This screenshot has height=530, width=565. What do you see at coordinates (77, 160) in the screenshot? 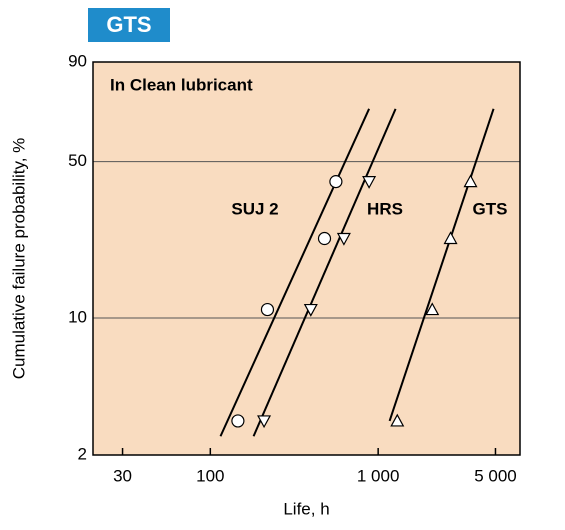
I see `y-tick-label: 50` at bounding box center [77, 160].